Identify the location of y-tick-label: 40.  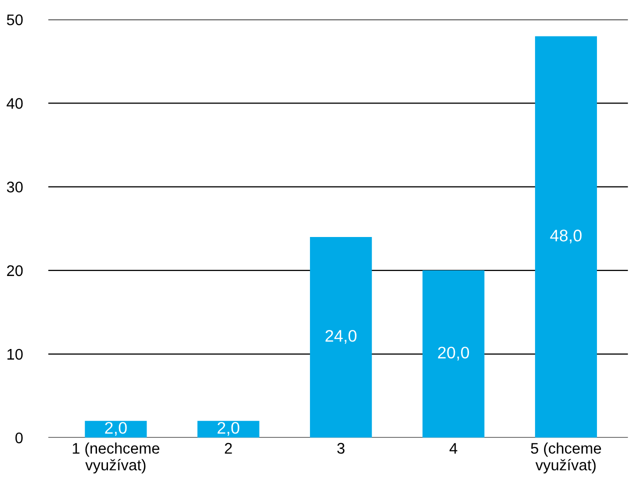
(14, 103).